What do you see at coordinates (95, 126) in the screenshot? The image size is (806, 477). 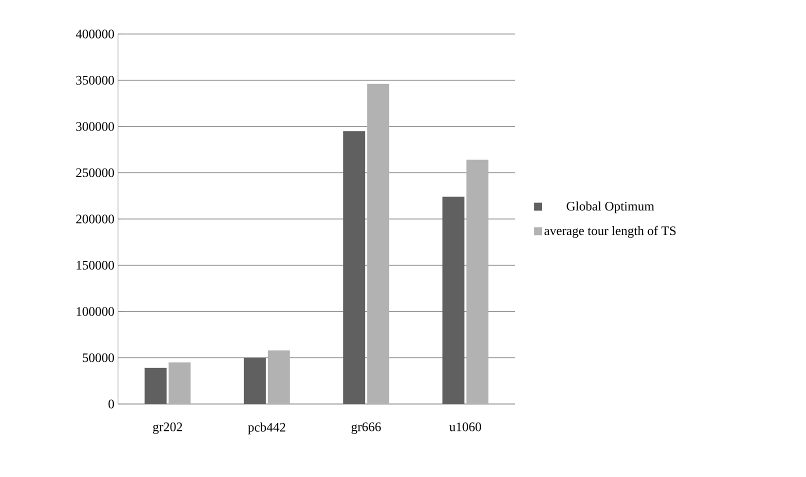 I see `y-tick-label: 300000` at bounding box center [95, 126].